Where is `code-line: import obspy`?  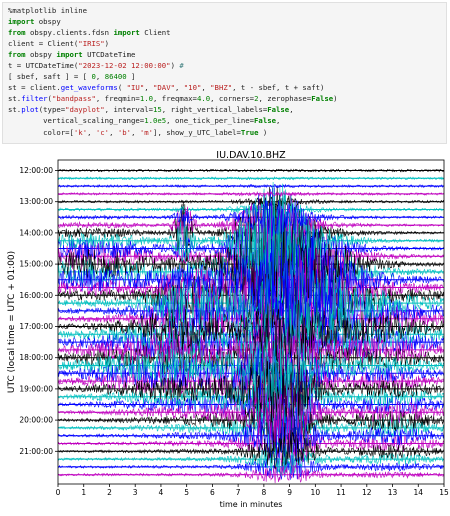
code-line: import obspy is located at coordinates (224, 21).